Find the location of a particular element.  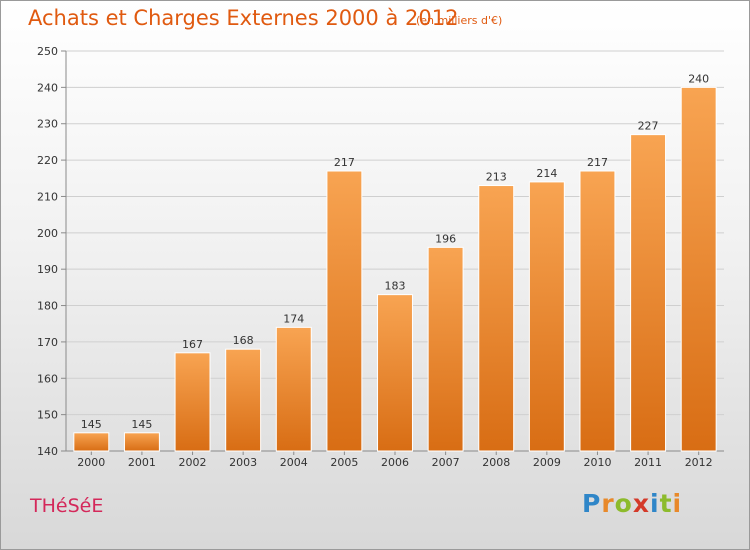

data-label-2008: 213 is located at coordinates (496, 177).